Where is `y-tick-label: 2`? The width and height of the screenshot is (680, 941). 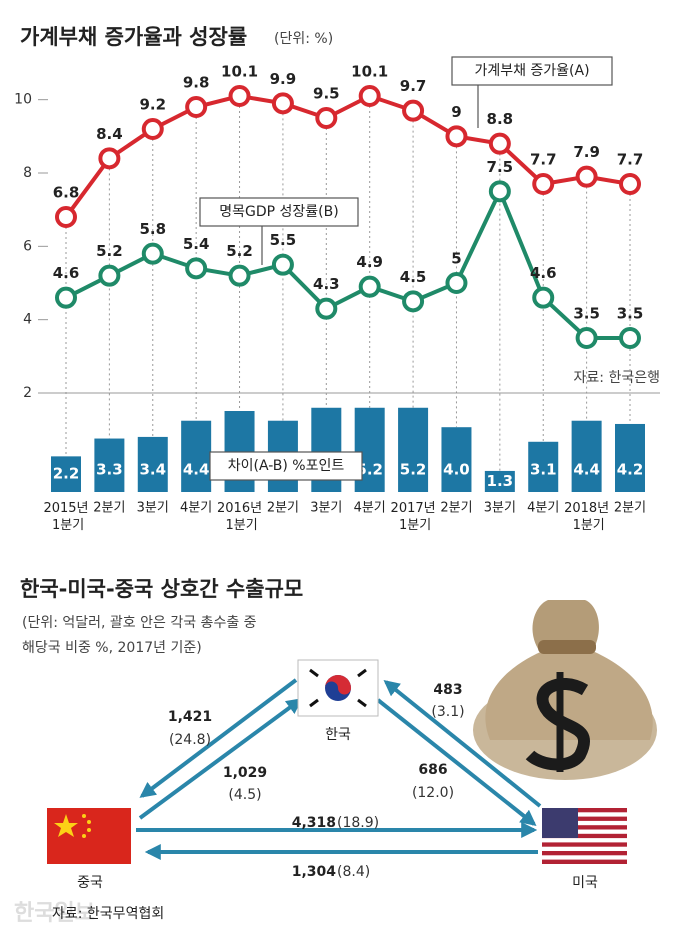 y-tick-label: 2 is located at coordinates (27, 393).